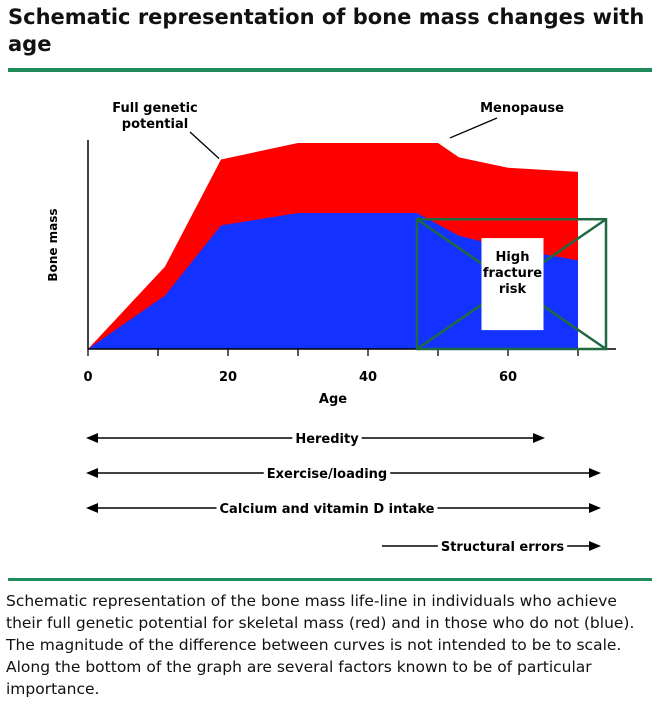 The image size is (660, 714). What do you see at coordinates (513, 257) in the screenshot?
I see `fracture-label-line1: High` at bounding box center [513, 257].